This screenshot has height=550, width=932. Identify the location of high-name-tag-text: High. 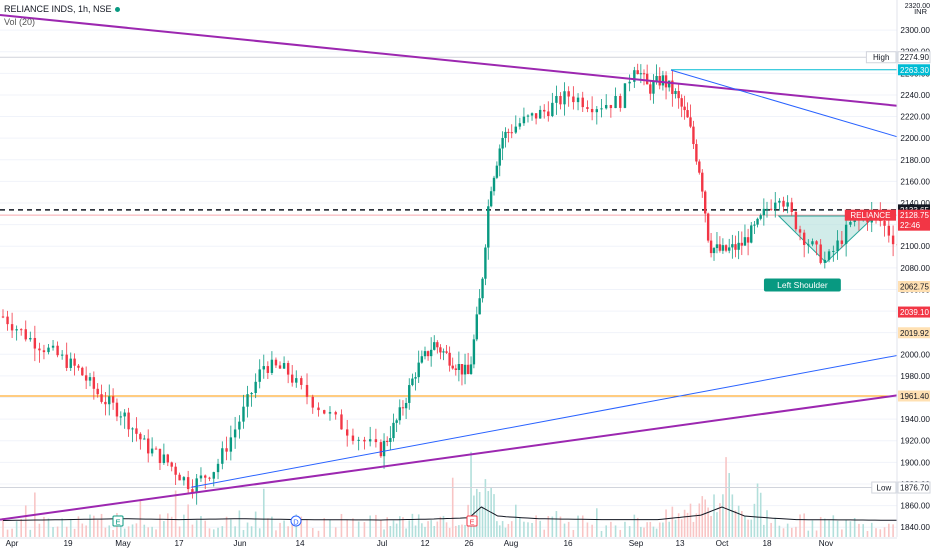
(881, 57).